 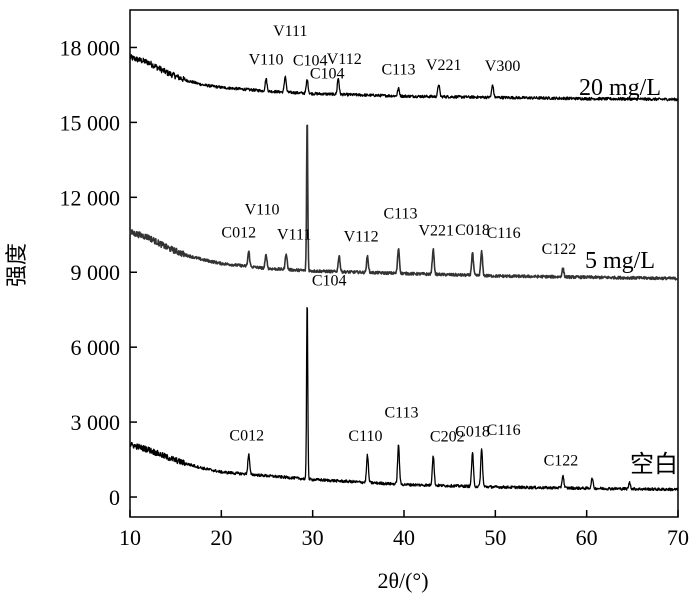 I want to click on x-tick-label: 70, so click(x=678, y=537).